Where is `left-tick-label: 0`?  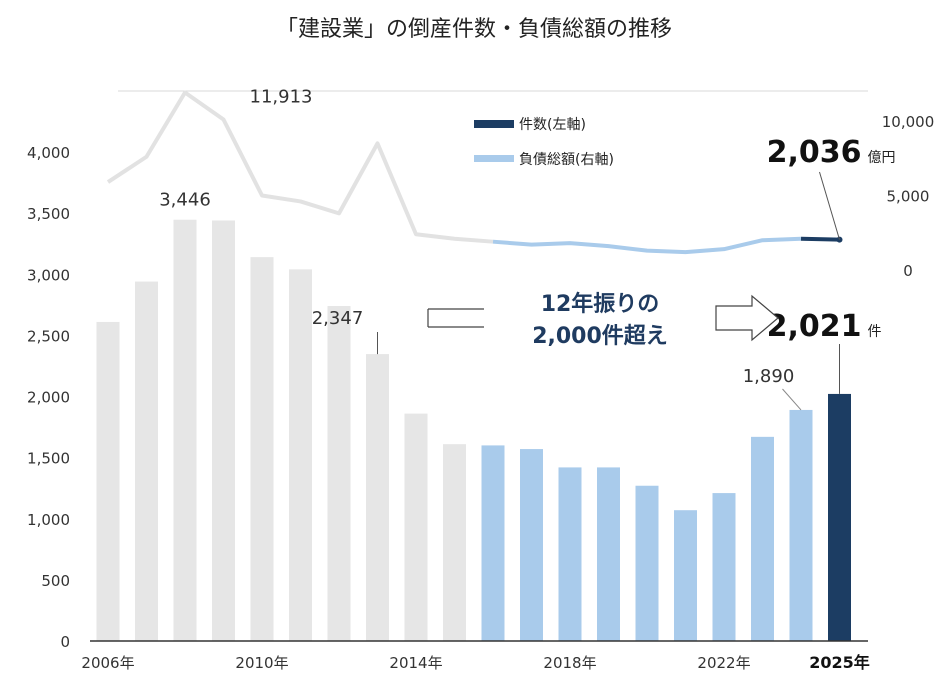
left-tick-label: 0 is located at coordinates (65, 642).